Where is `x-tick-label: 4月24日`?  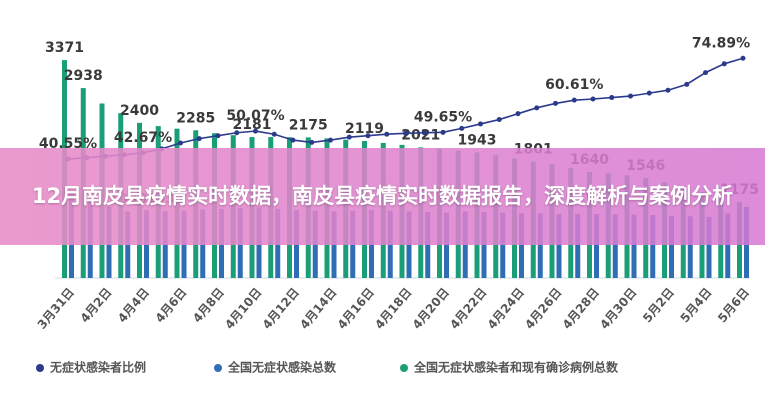 x-tick-label: 4月24日 is located at coordinates (506, 308).